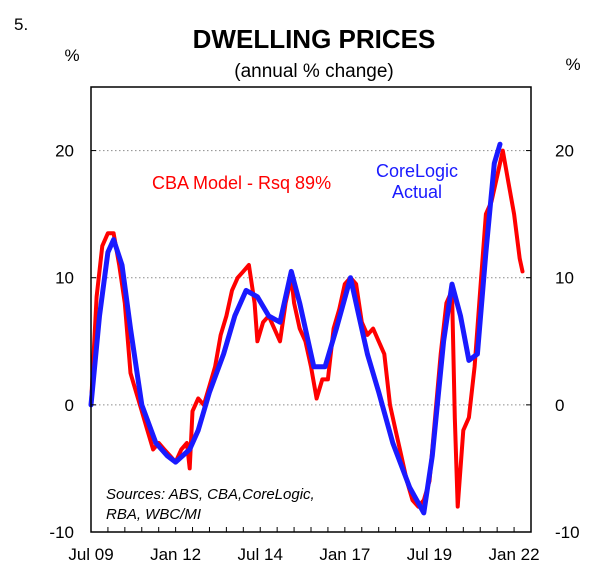  Describe the element at coordinates (559, 405) in the screenshot. I see `y-tick-label-right: 0` at that location.